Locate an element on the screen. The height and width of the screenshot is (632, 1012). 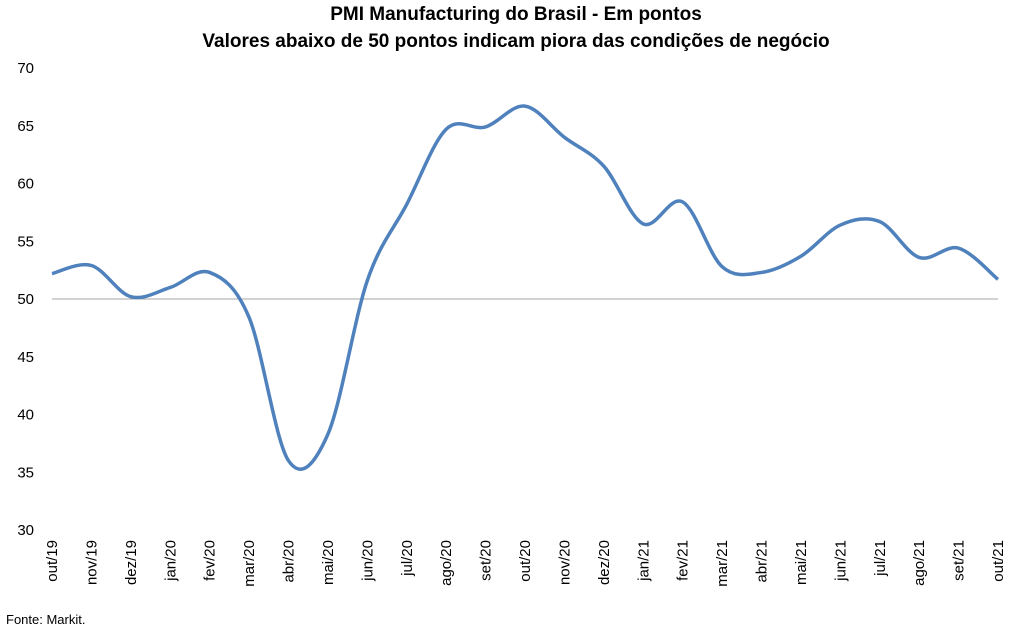
y-tick-label: 40 is located at coordinates (25, 415).